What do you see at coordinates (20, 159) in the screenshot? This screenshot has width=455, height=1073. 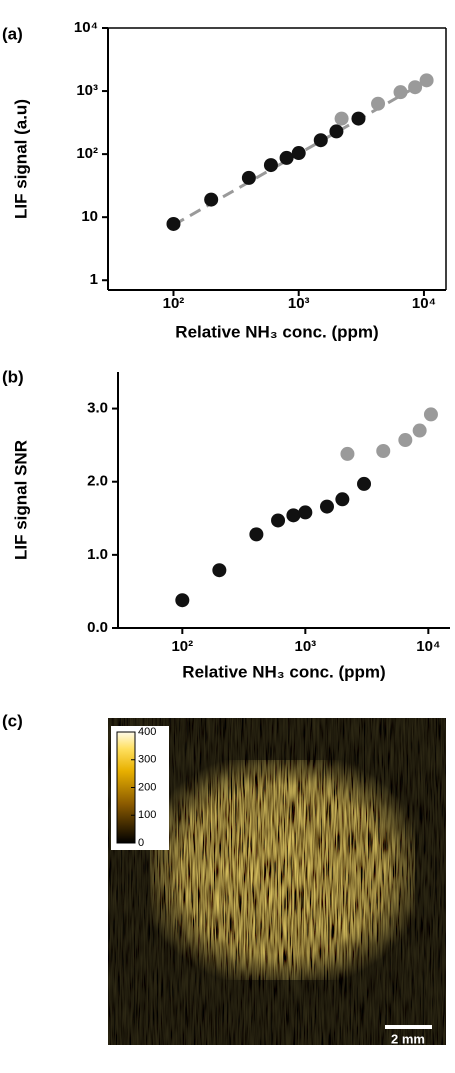 I see `y-axis-label: LIF signal (a.u)` at bounding box center [20, 159].